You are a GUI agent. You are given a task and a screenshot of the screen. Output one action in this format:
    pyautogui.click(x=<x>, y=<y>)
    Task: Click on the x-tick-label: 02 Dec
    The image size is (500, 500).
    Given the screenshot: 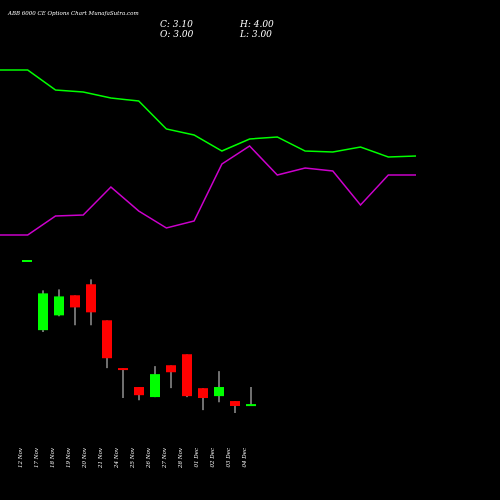 What is the action you would take?
    pyautogui.click(x=213, y=458)
    